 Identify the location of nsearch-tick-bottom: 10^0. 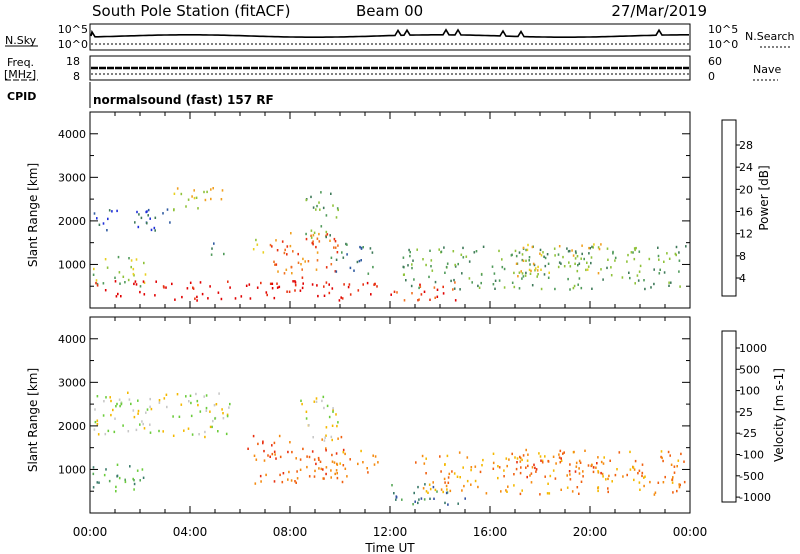
(723, 44).